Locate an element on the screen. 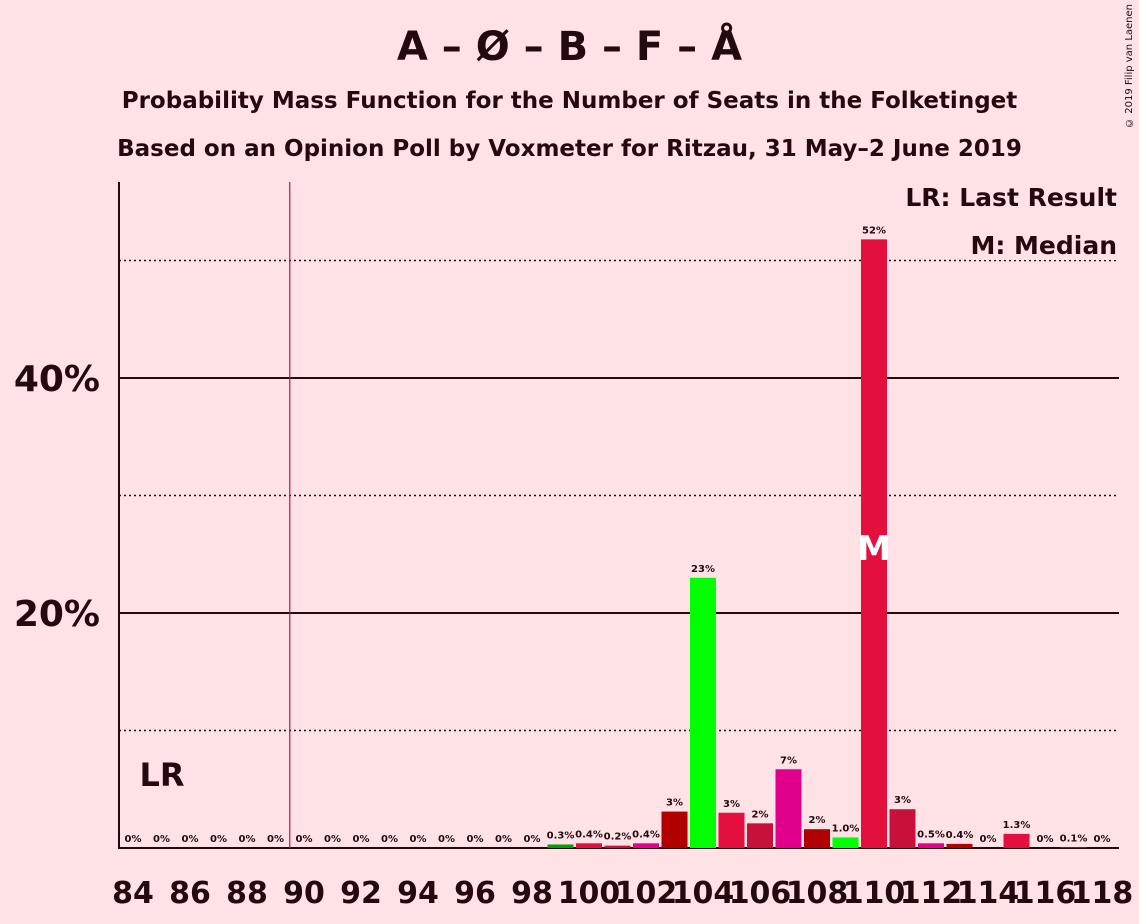  legend-last-result: LR: Last Result is located at coordinates (1011, 197).